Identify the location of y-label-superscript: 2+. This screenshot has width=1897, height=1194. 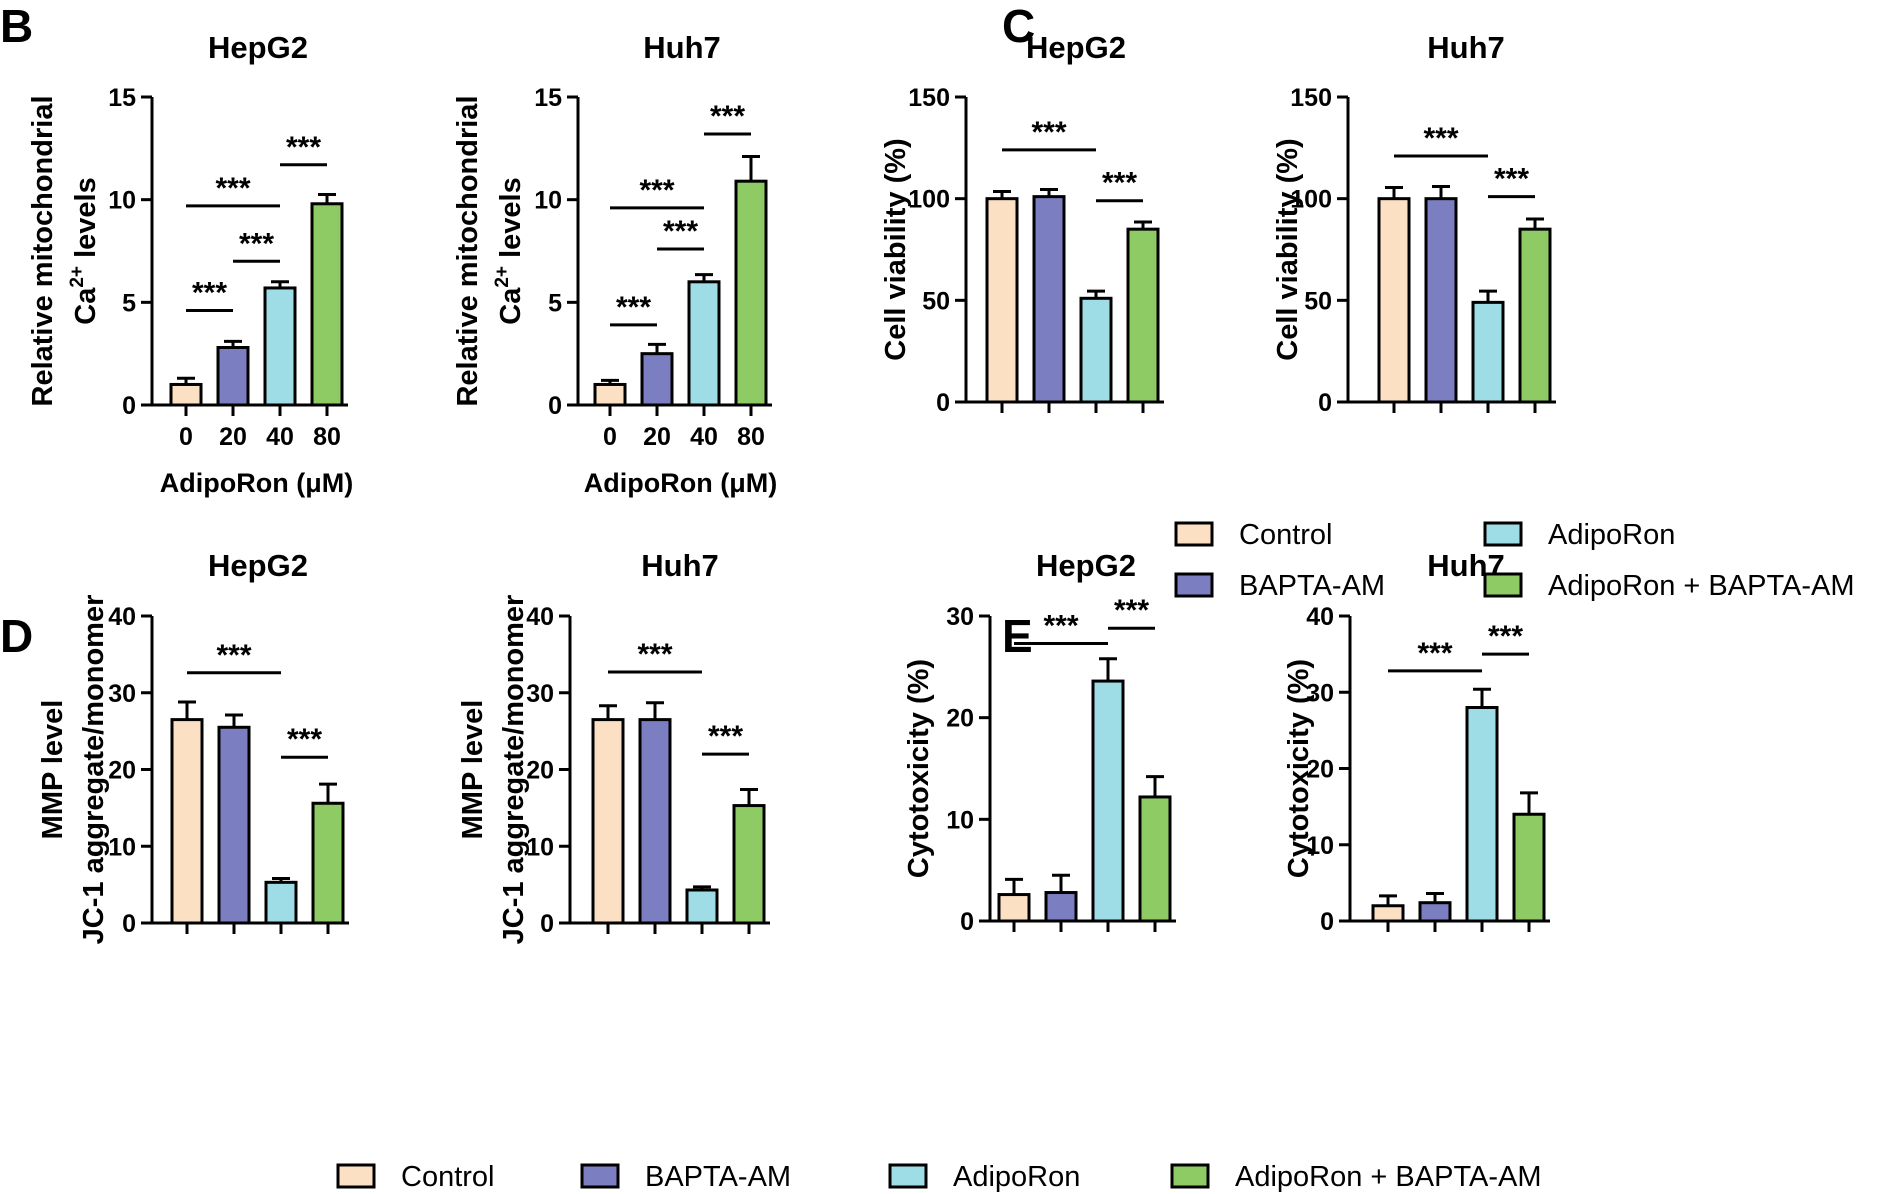
(77, 277).